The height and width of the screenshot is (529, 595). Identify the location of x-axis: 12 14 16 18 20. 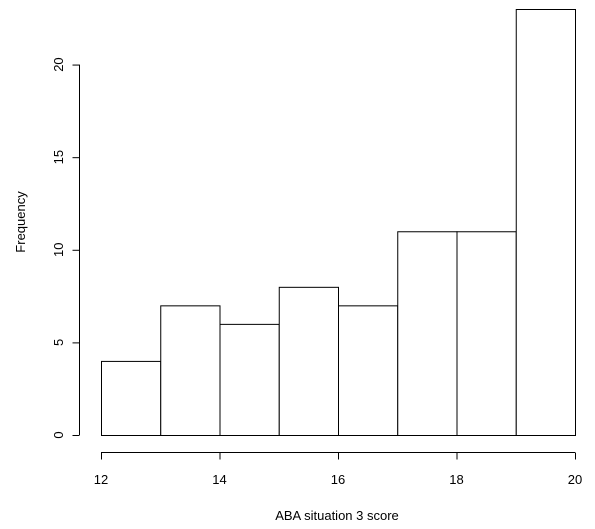
(338, 469).